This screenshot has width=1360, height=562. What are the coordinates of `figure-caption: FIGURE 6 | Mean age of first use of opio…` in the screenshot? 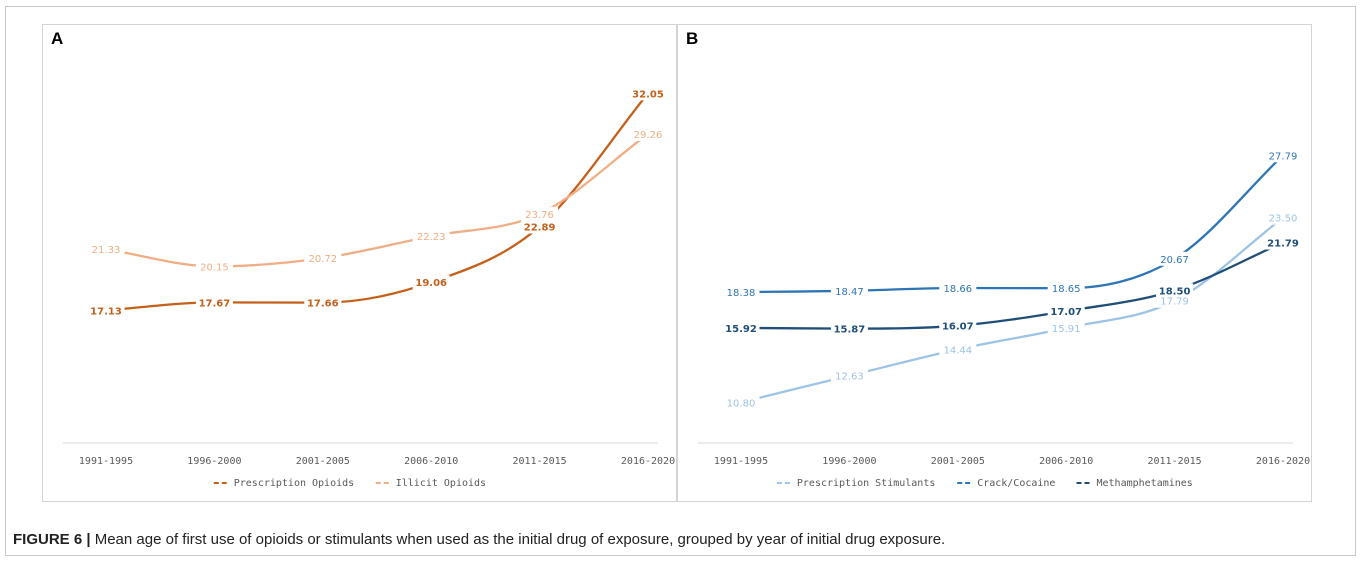 It's located at (479, 539).